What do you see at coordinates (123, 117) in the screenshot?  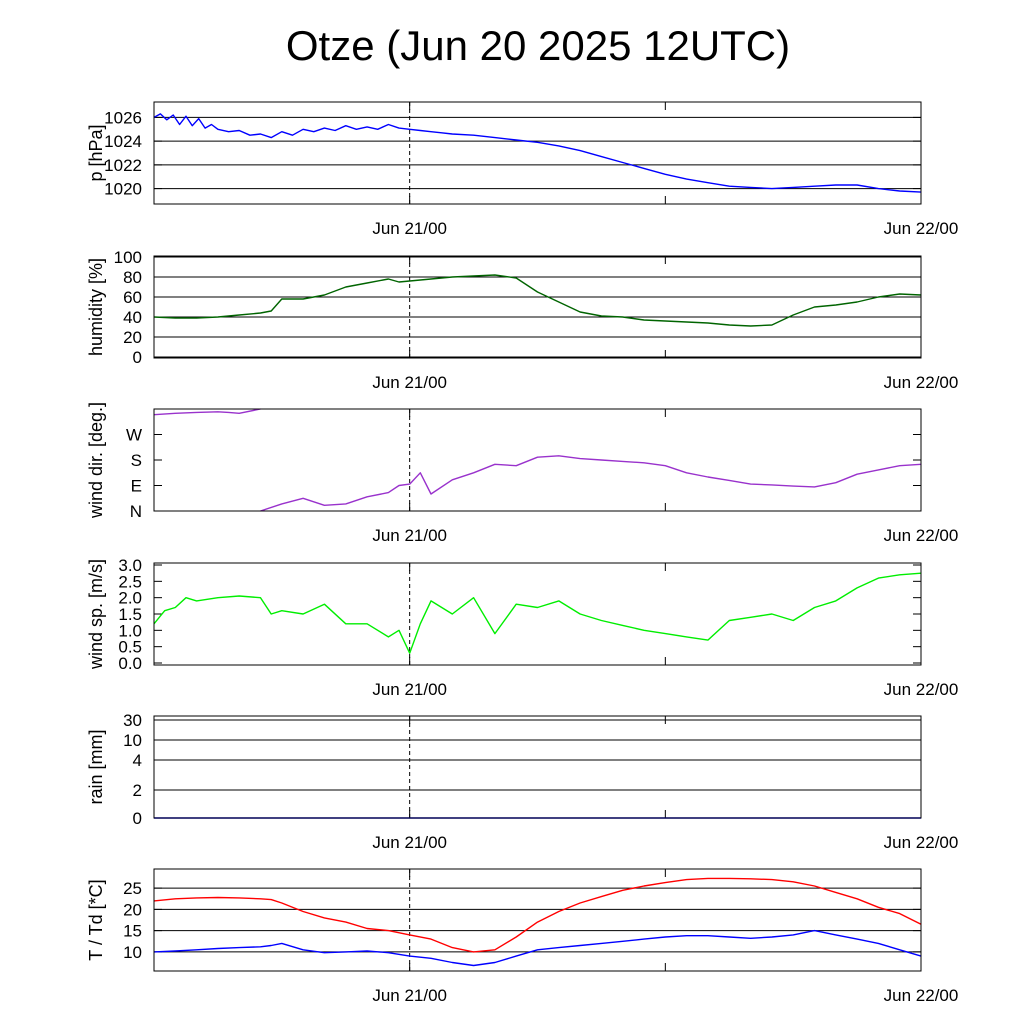 I see `y-tick-label: 1026` at bounding box center [123, 117].